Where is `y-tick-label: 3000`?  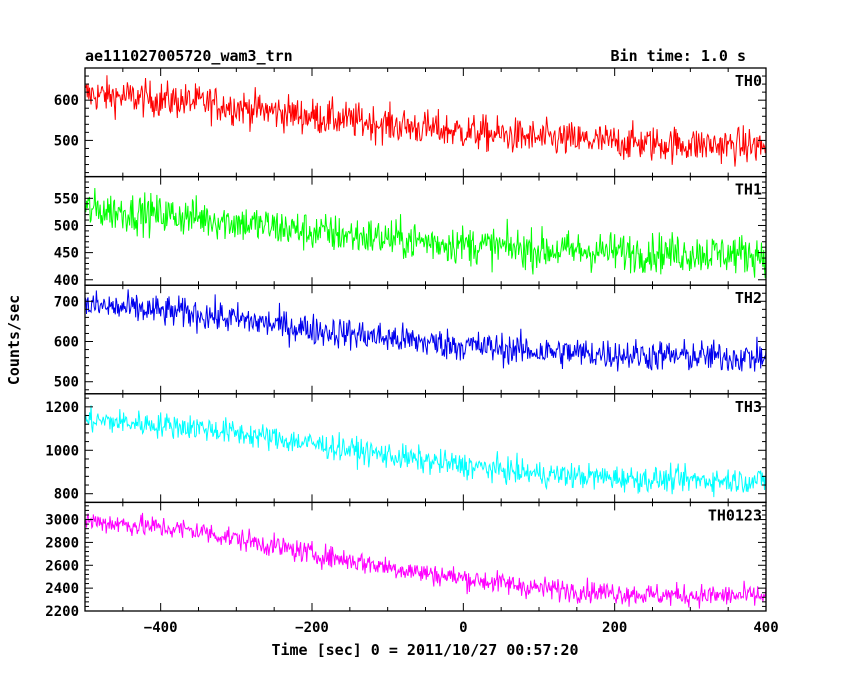
y-tick-label: 3000 is located at coordinates (62, 521).